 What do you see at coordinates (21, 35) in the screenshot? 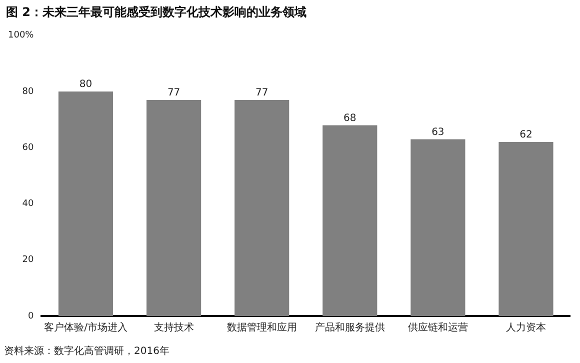
I see `y-tick-label: 100%` at bounding box center [21, 35].